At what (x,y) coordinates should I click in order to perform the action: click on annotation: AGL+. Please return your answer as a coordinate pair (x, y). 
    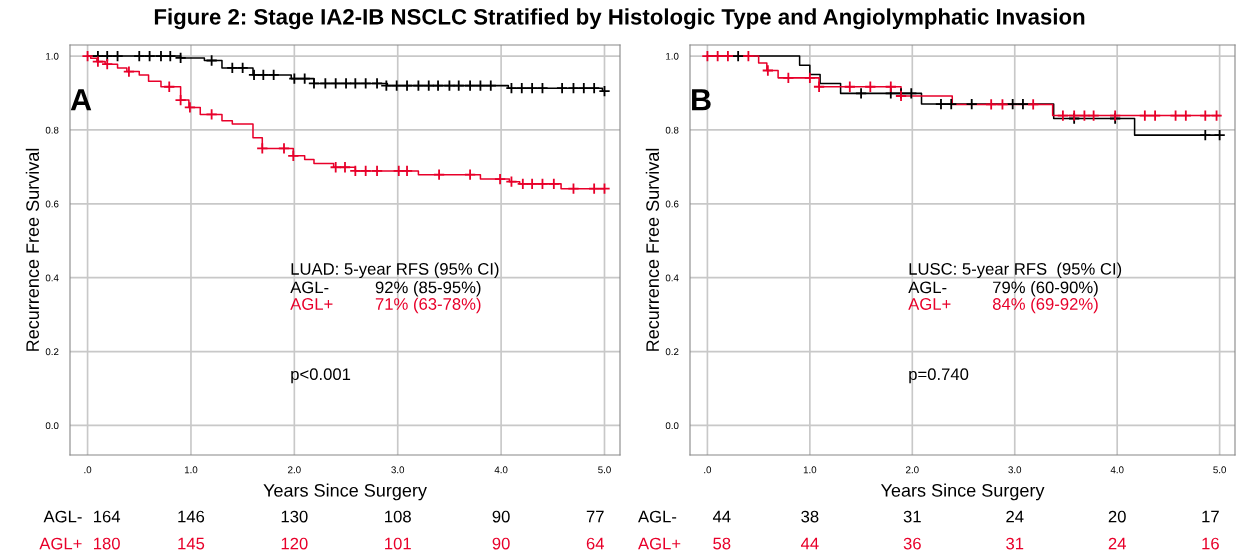
    Looking at the image, I should click on (929, 304).